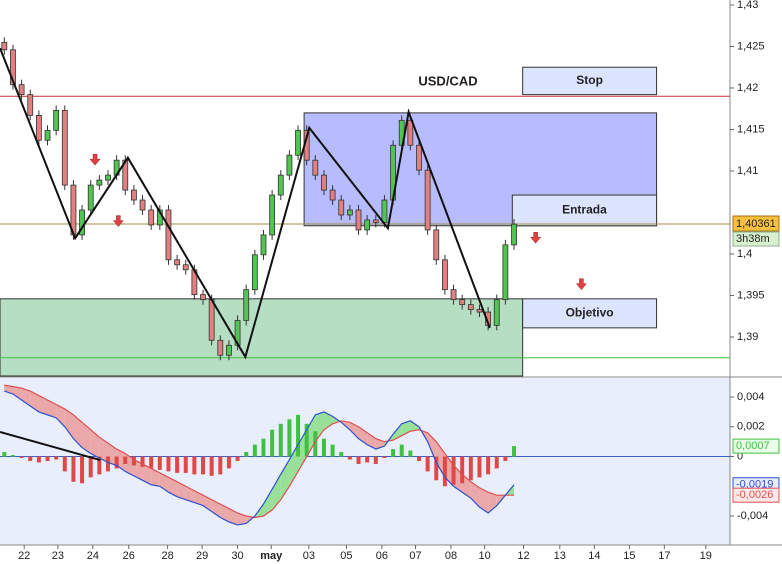  I want to click on zone-label: Entrada, so click(584, 210).